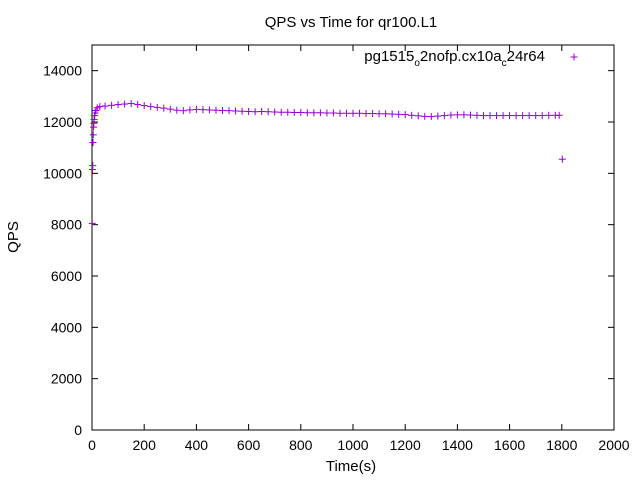 This screenshot has width=640, height=480. Describe the element at coordinates (301, 445) in the screenshot. I see `x-tick-label: 800` at that location.